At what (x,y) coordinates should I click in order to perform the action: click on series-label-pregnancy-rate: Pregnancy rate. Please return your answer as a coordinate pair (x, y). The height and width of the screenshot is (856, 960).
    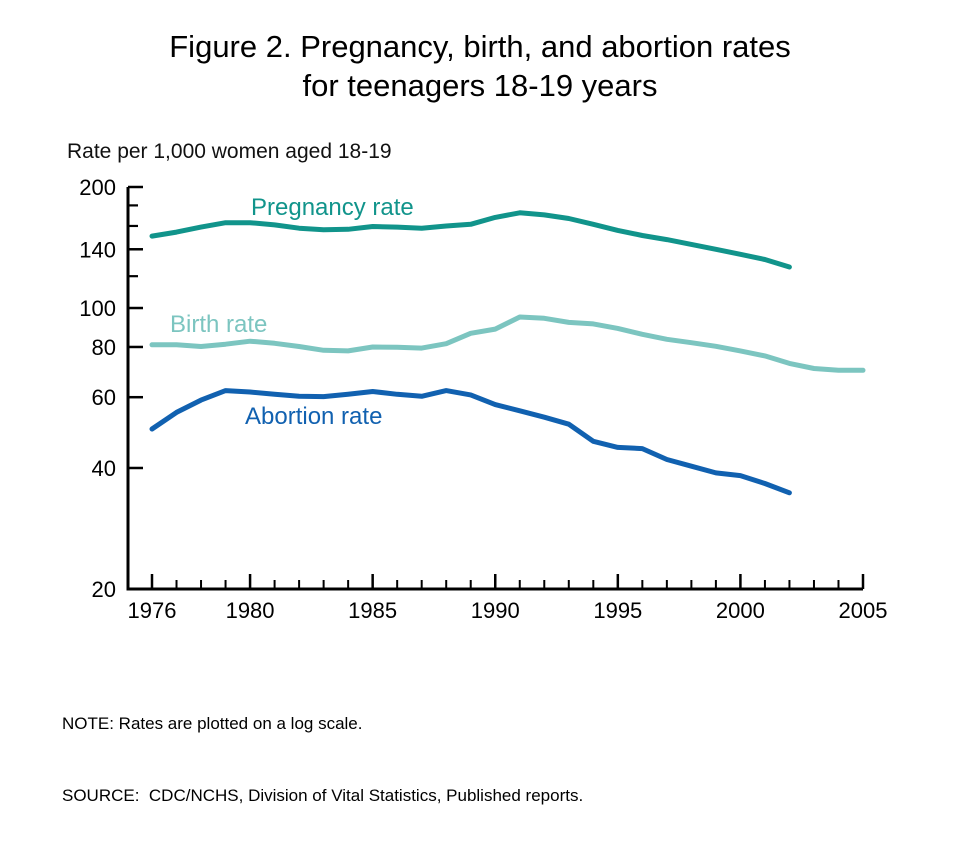
    Looking at the image, I should click on (332, 207).